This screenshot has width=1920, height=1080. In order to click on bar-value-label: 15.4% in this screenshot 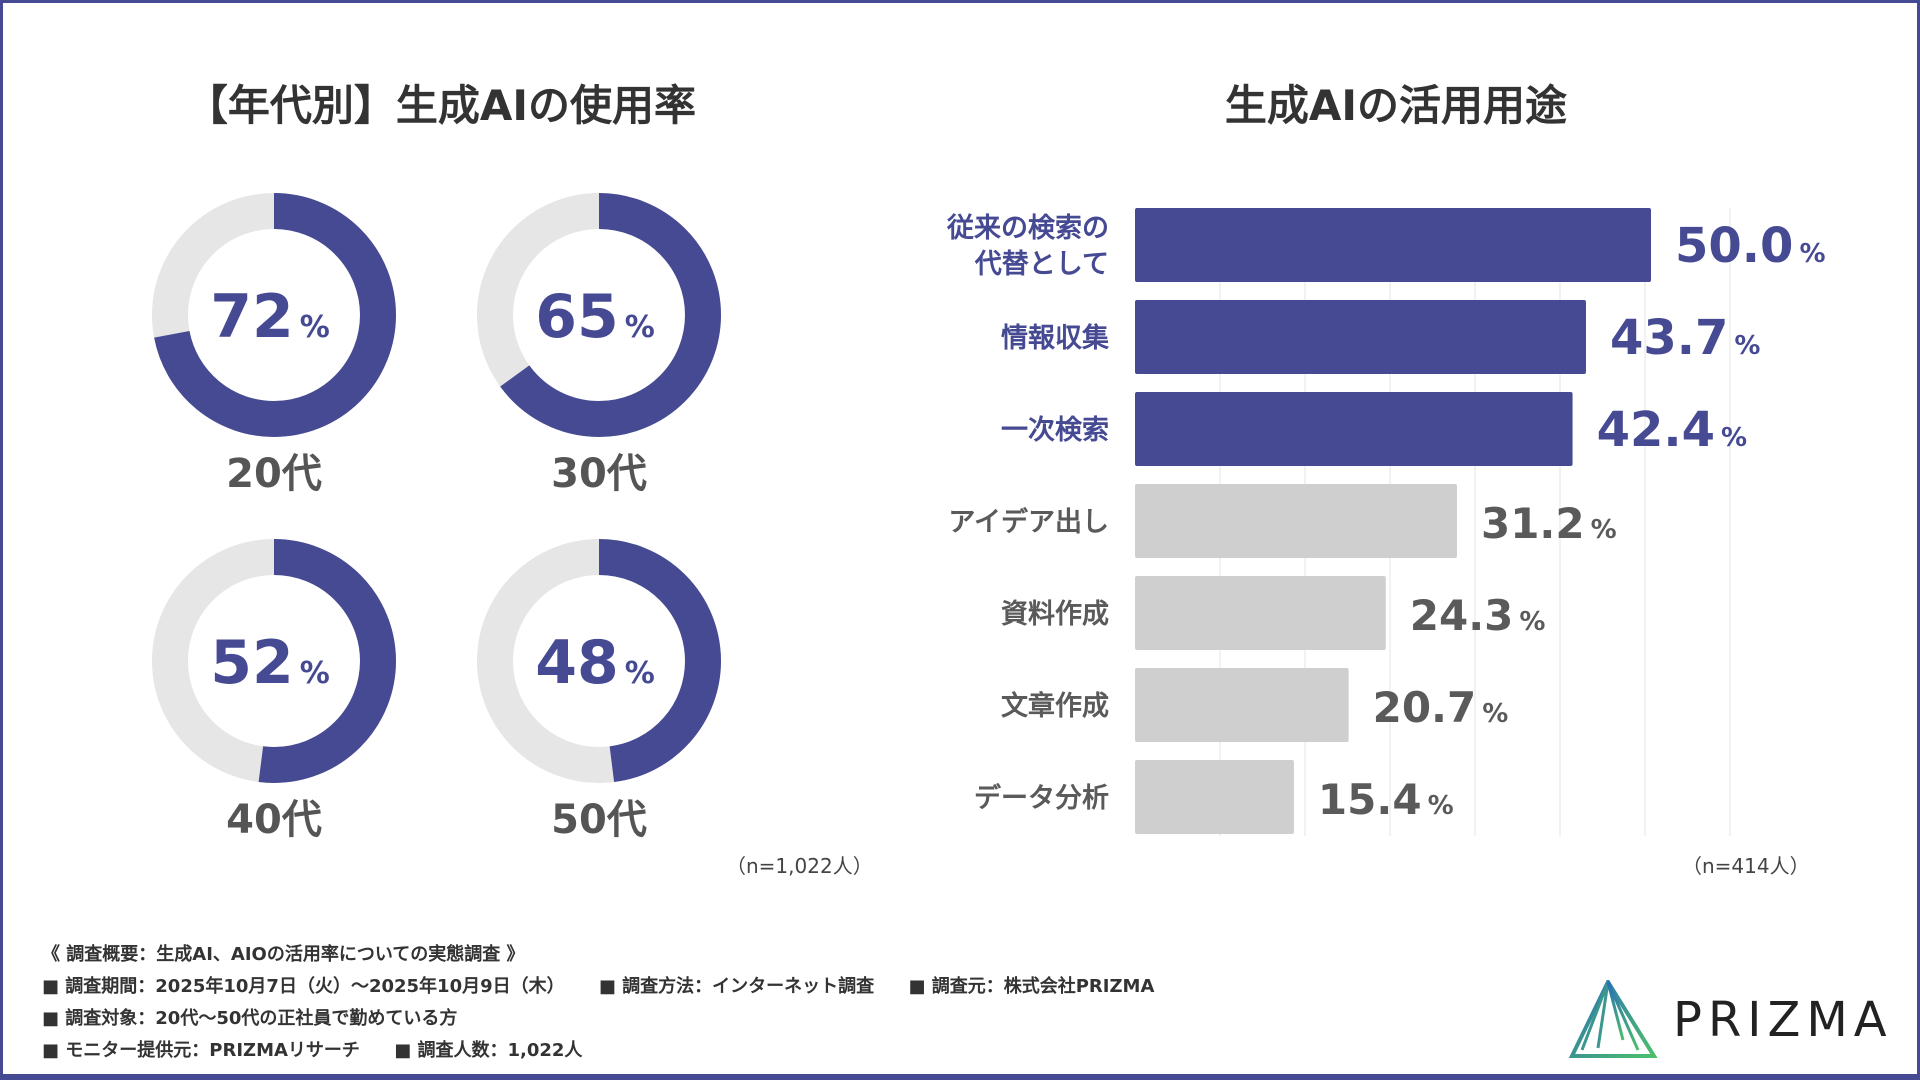, I will do `click(1386, 799)`.